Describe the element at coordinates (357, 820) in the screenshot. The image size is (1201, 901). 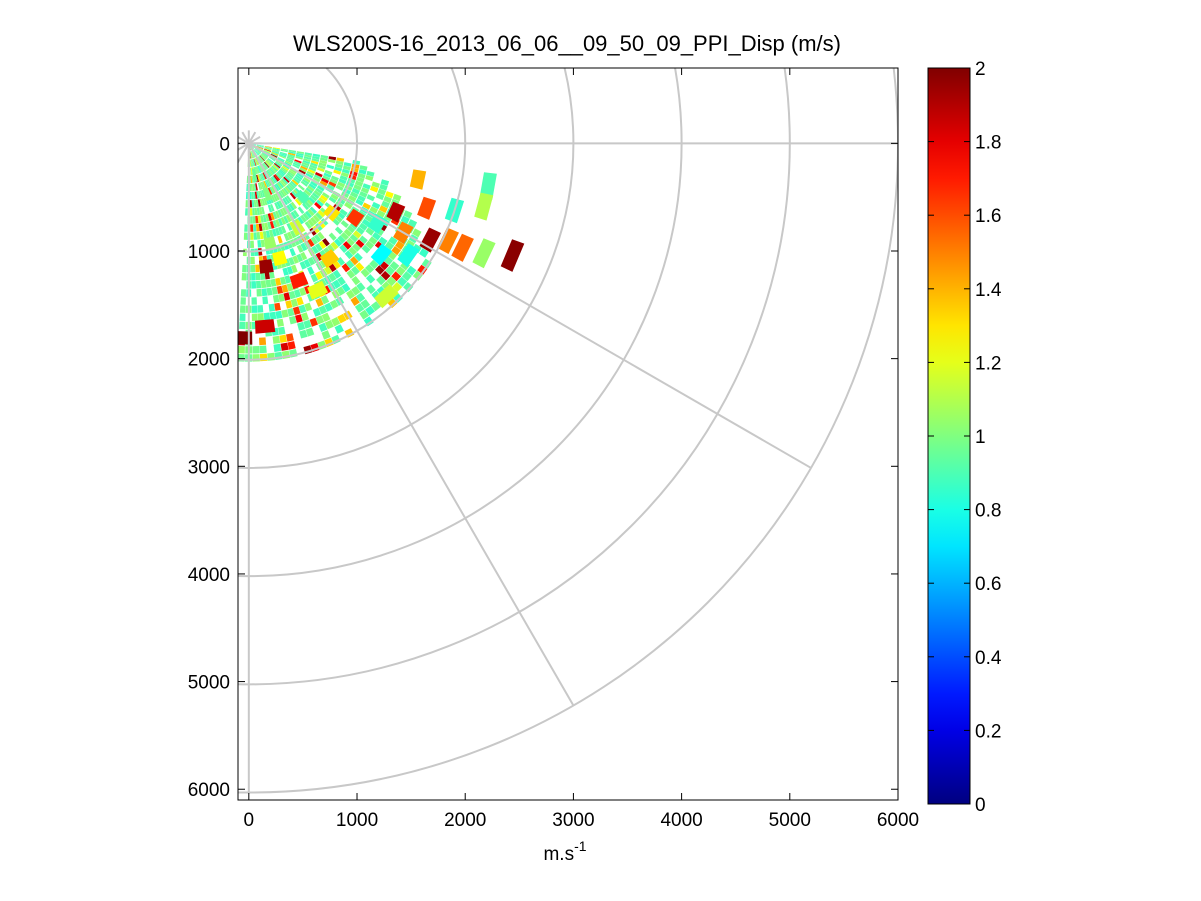
I see `x-tick-label: 1000` at that location.